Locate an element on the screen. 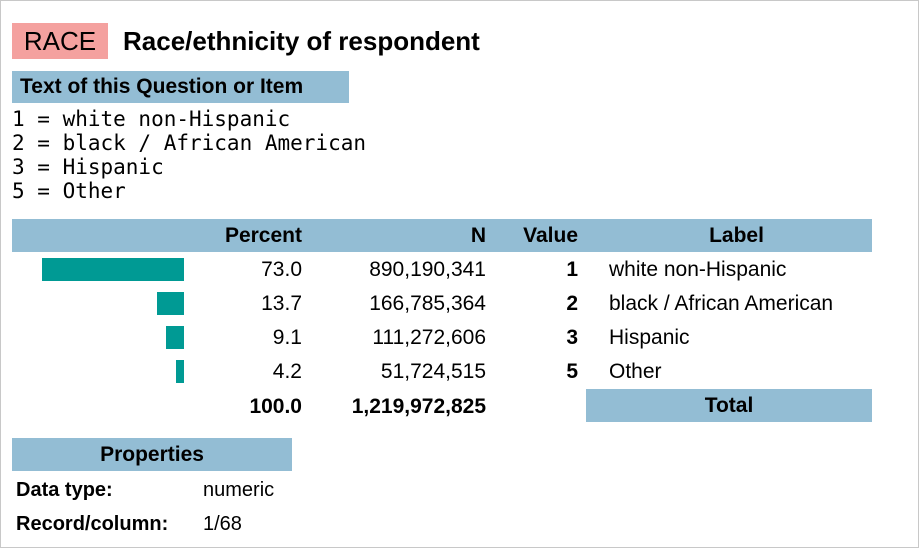 The height and width of the screenshot is (548, 919). properties-header: Properties is located at coordinates (152, 454).